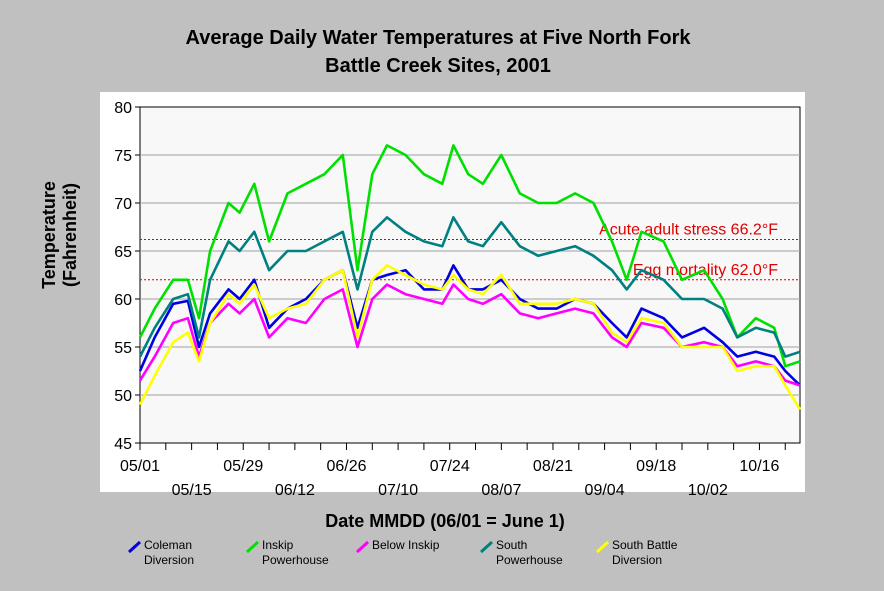  What do you see at coordinates (469, 335) in the screenshot?
I see `series-line` at bounding box center [469, 335].